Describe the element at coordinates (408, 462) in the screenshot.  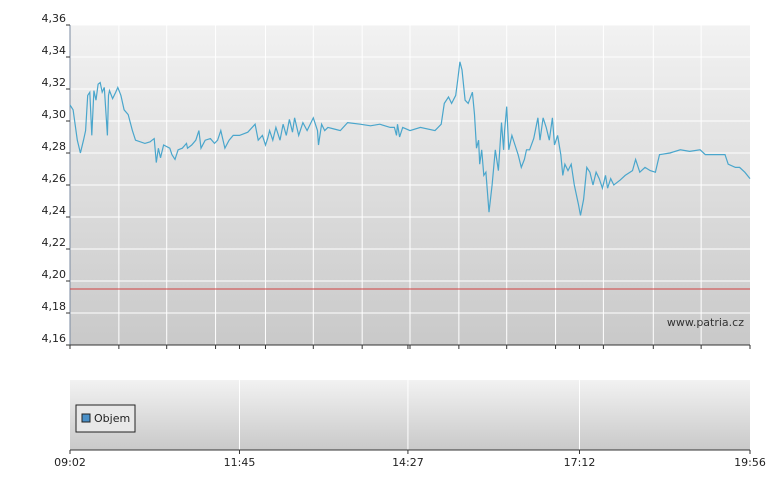
I see `x-tick-label: 14:27` at that location.